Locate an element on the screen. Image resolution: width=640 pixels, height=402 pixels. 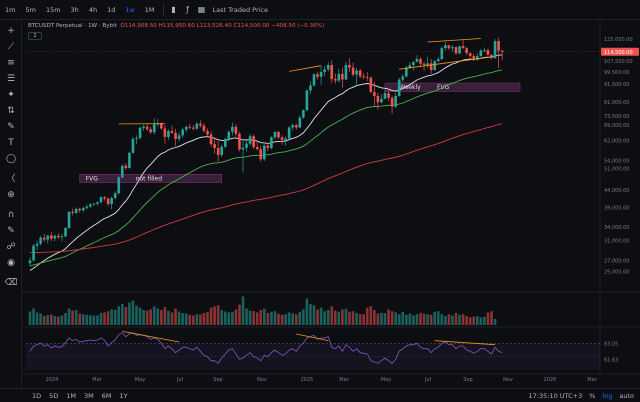
range-5d: 5D is located at coordinates (54, 395).